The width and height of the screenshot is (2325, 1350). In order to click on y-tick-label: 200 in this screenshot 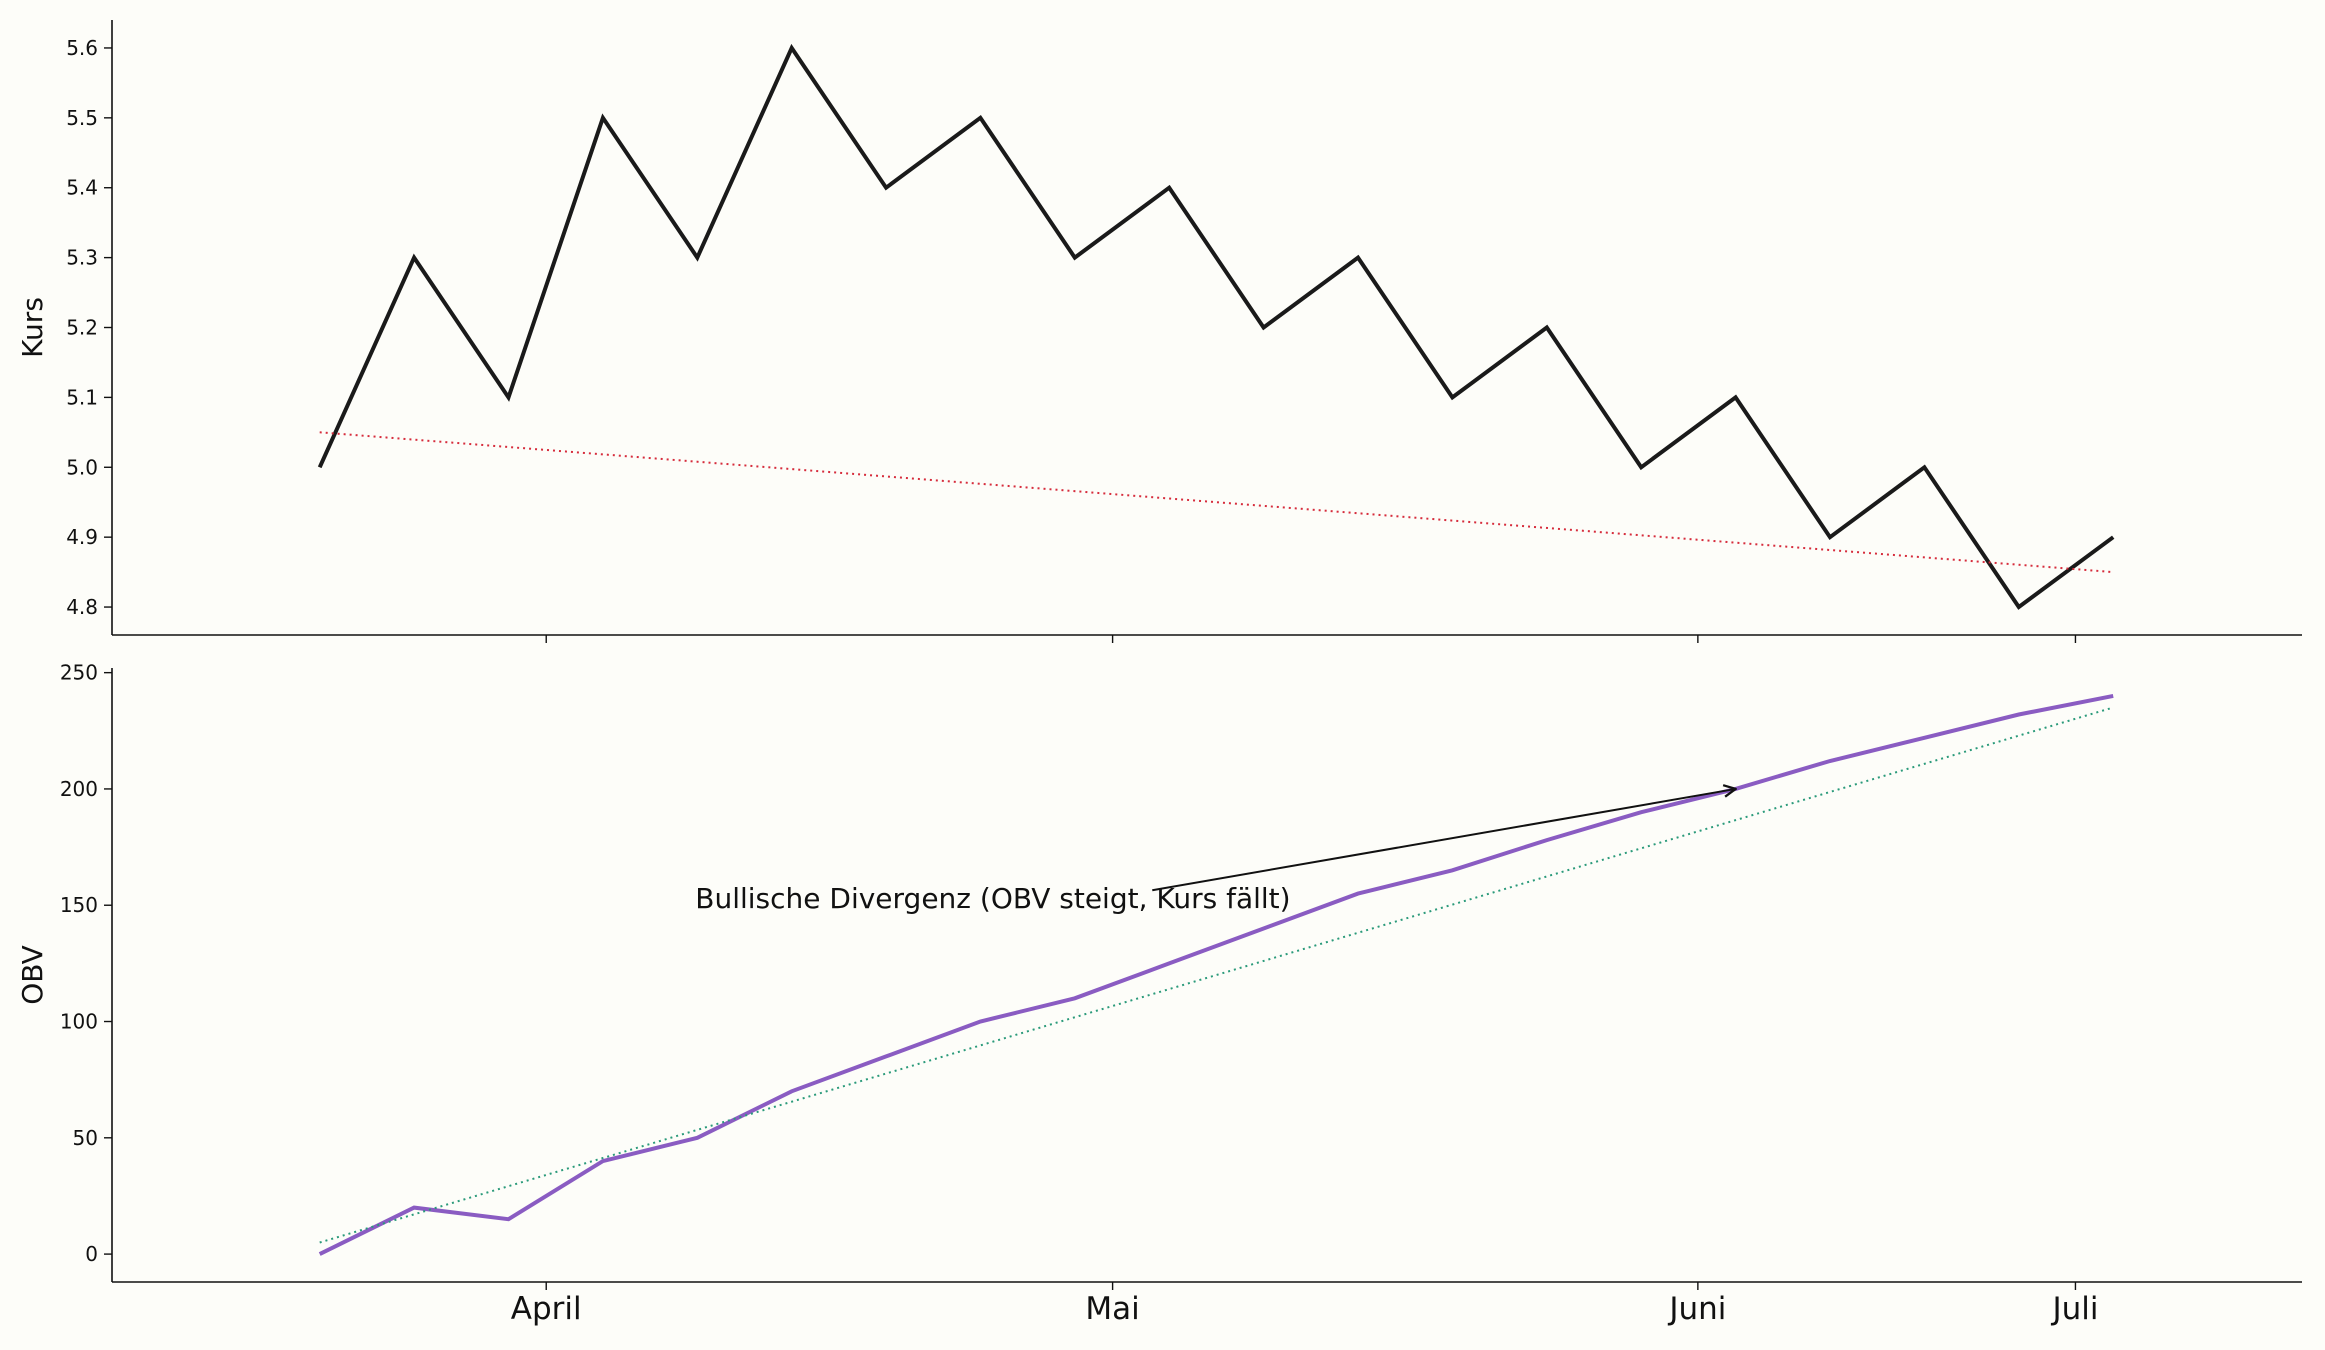, I will do `click(79, 789)`.